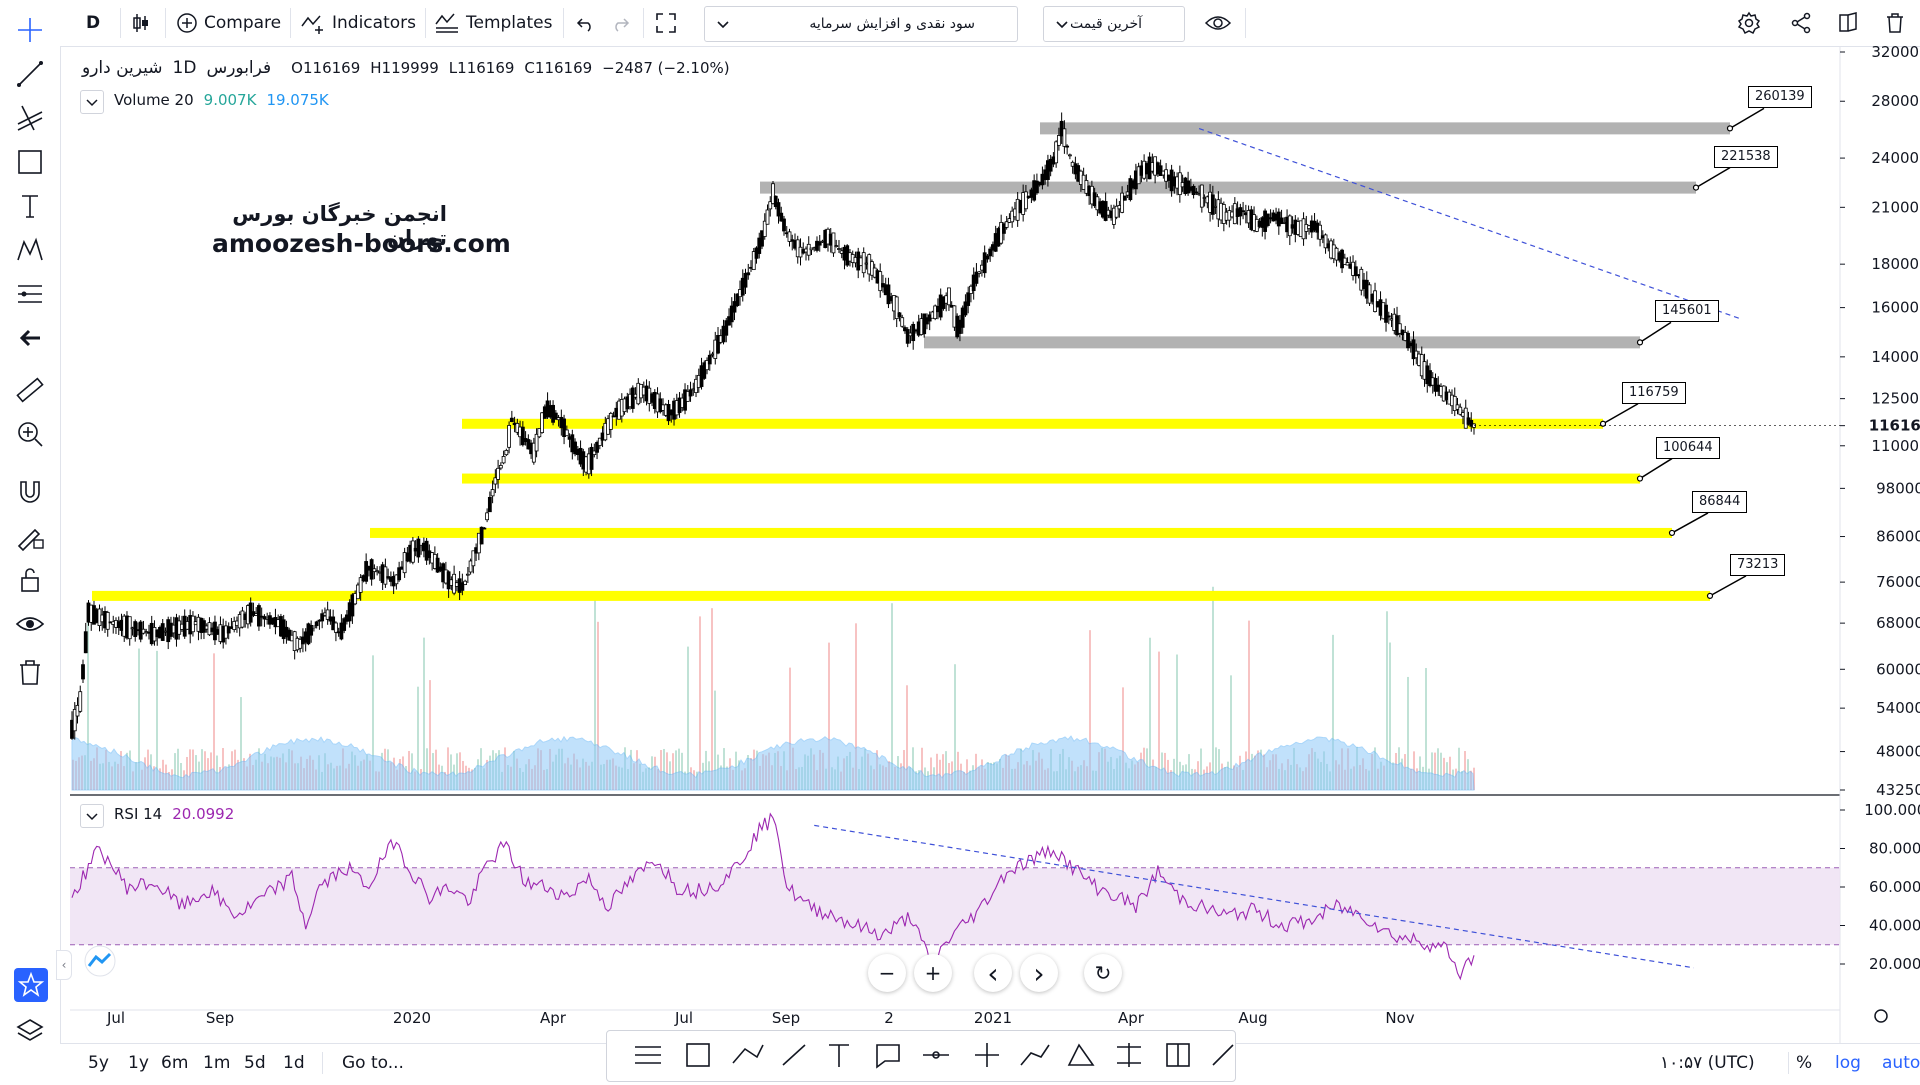  I want to click on pattern-icon, so click(30, 250).